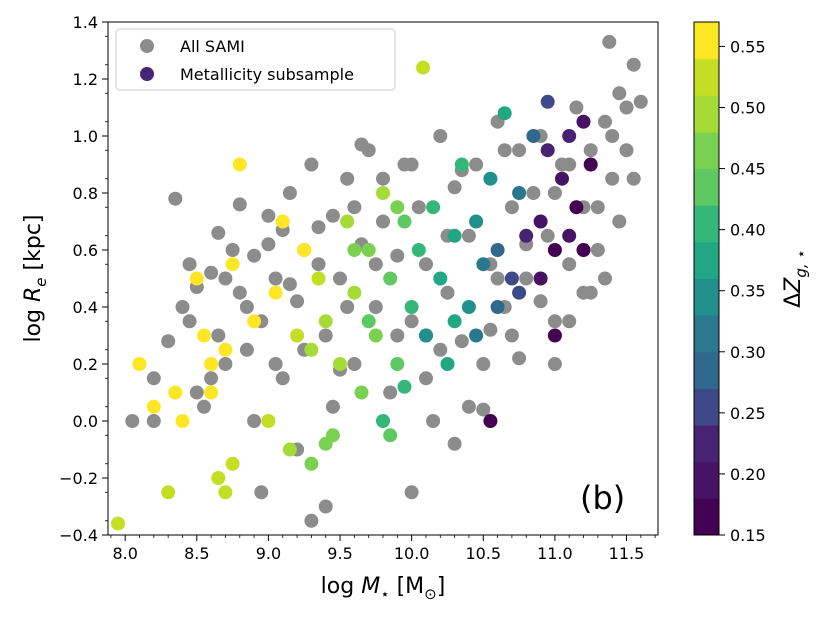  Describe the element at coordinates (124, 553) in the screenshot. I see `x-tick-label: 8.0` at that location.